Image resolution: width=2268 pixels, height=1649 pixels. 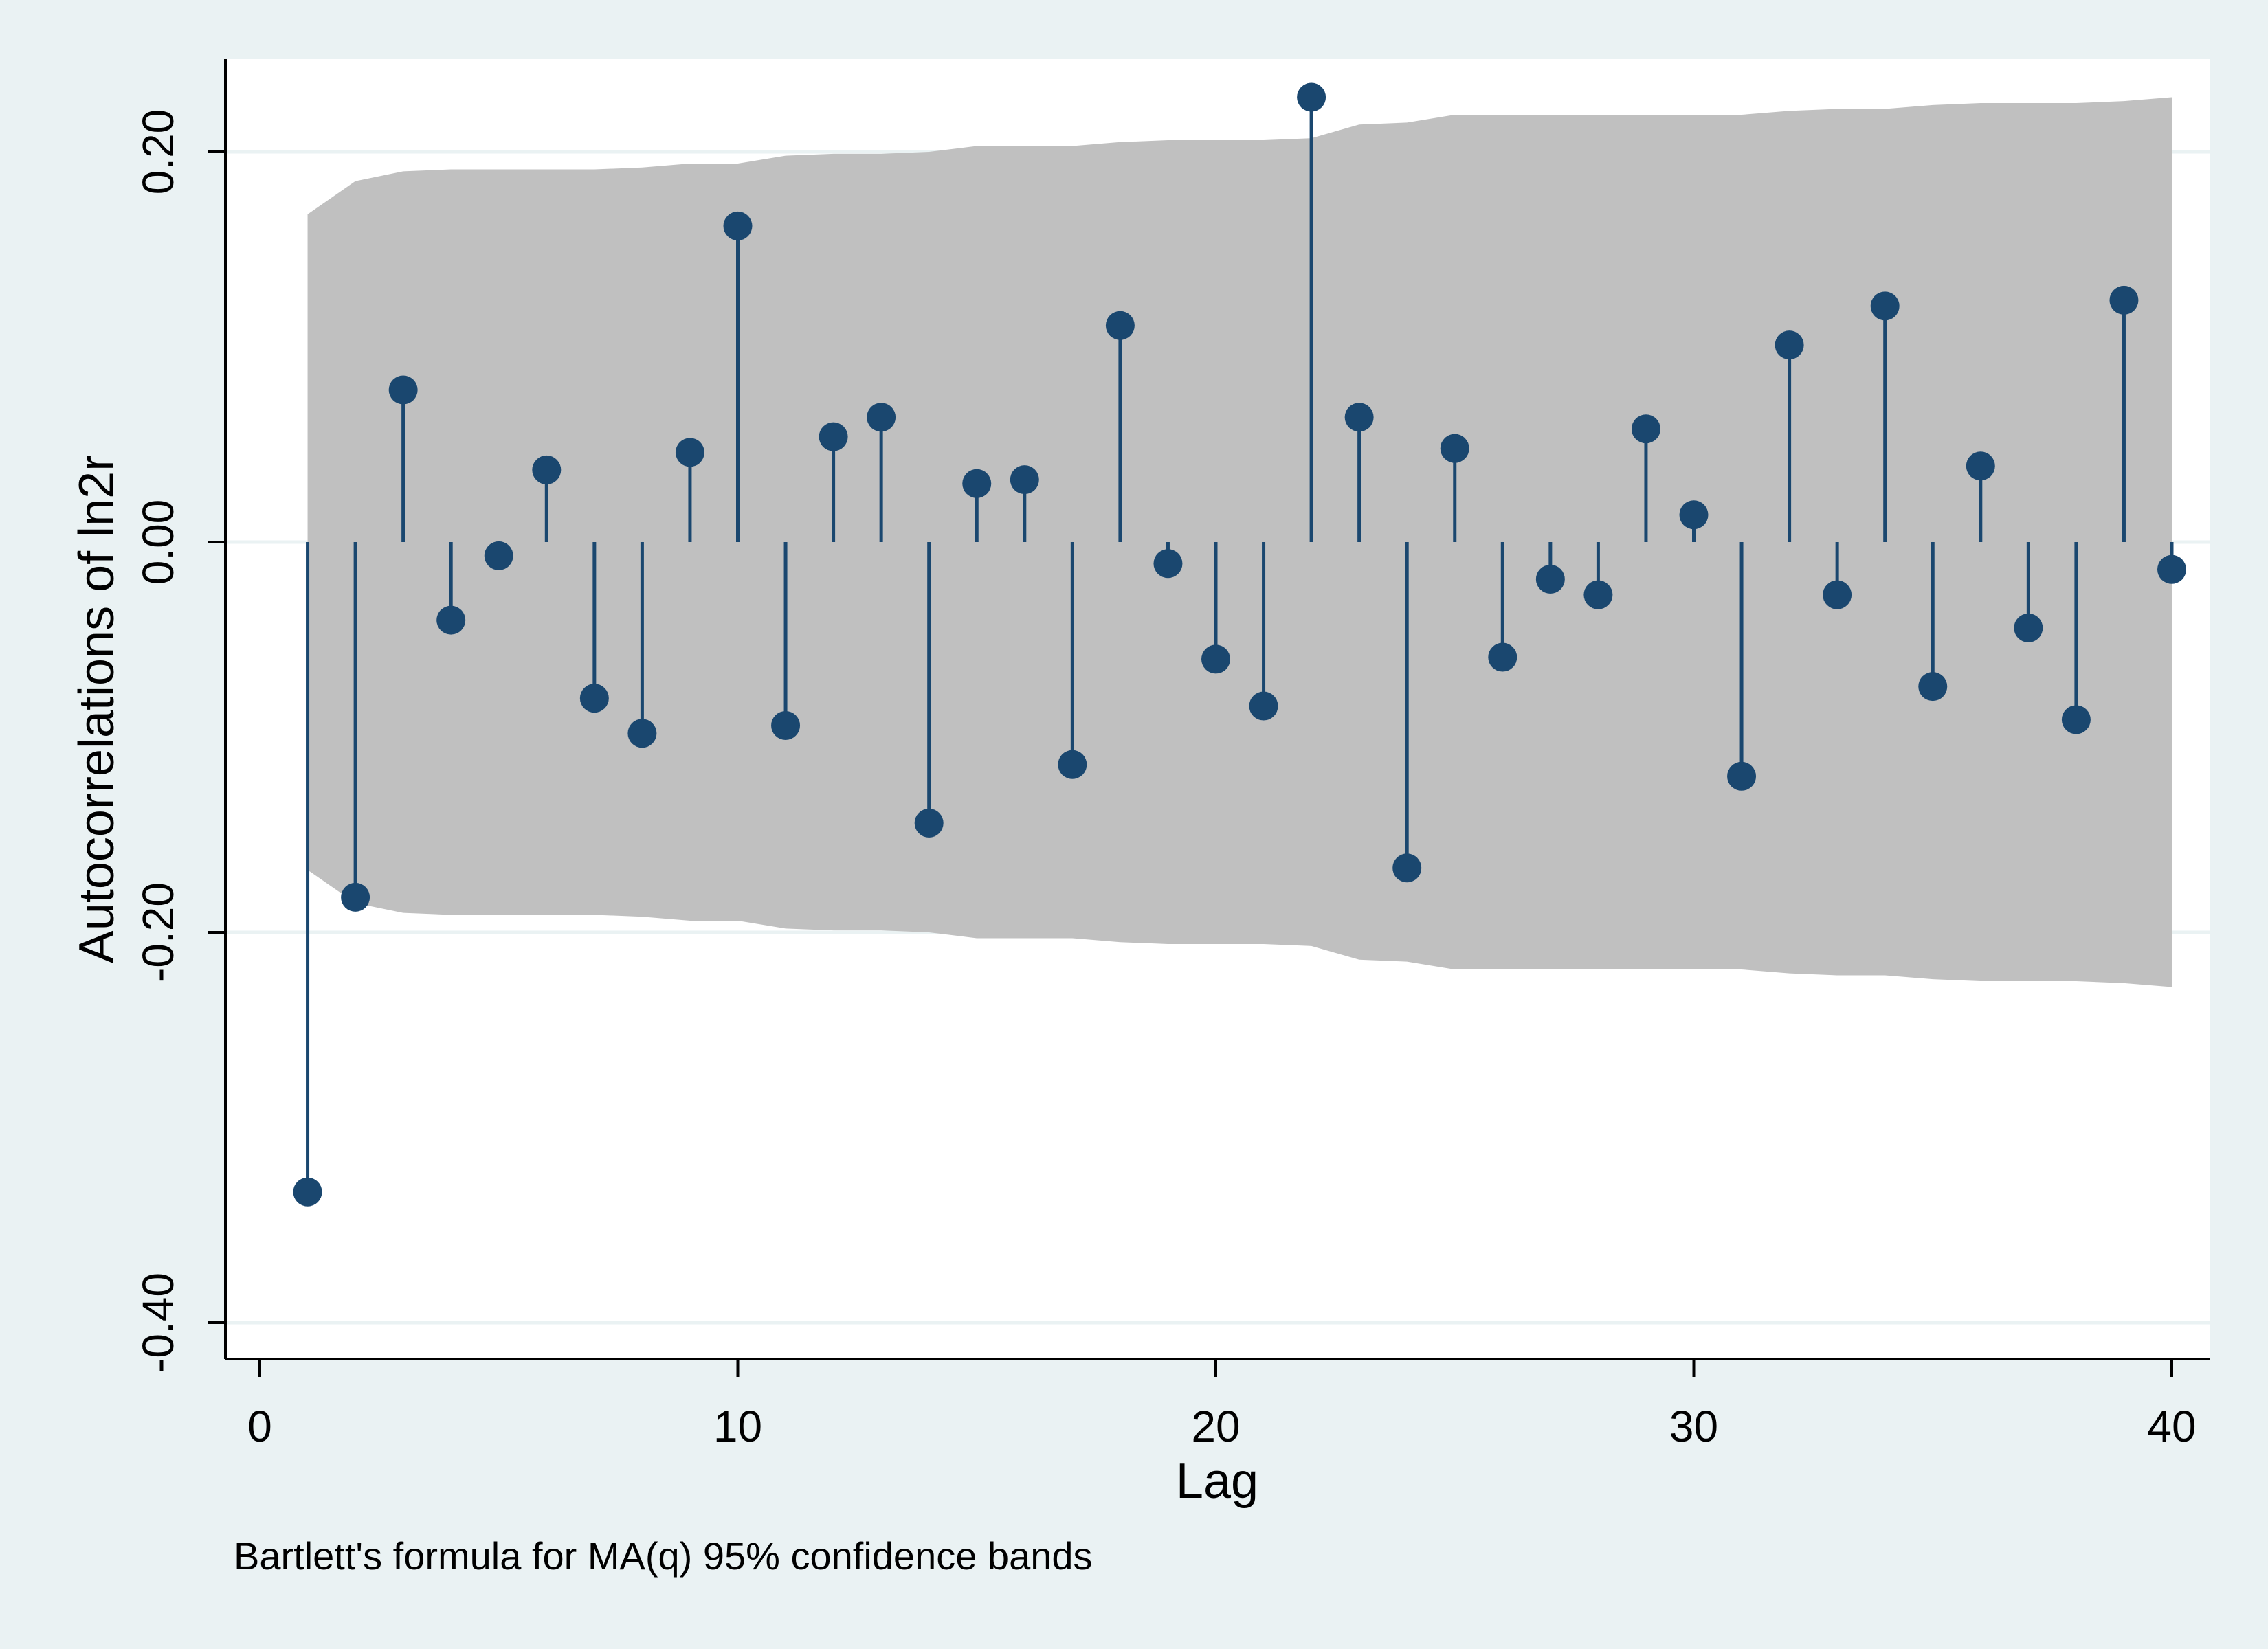 What do you see at coordinates (1217, 1482) in the screenshot?
I see `x-axis-title: Lag` at bounding box center [1217, 1482].